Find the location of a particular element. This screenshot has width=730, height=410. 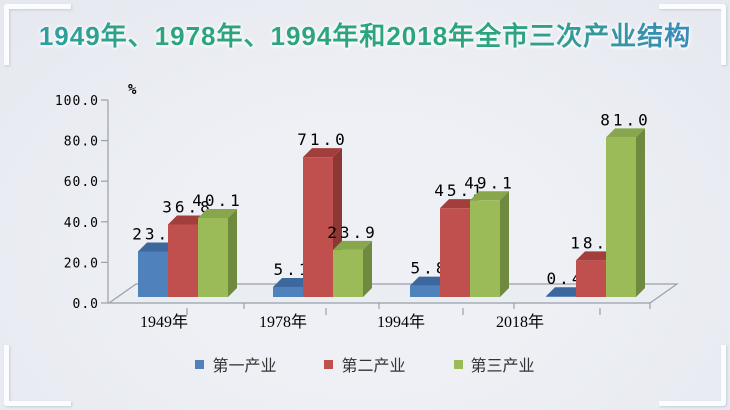

corner-decoration-top-left is located at coordinates (37, 34).